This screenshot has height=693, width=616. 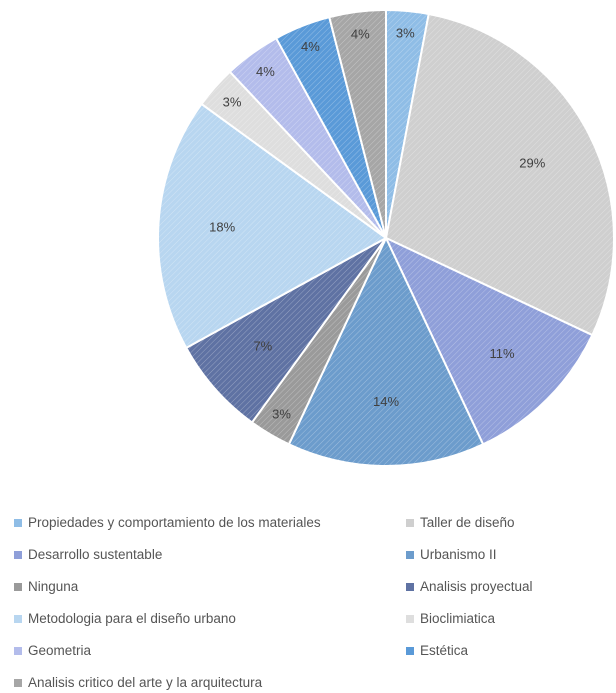 I want to click on legend-item: Bioclimiatica, so click(x=450, y=618).